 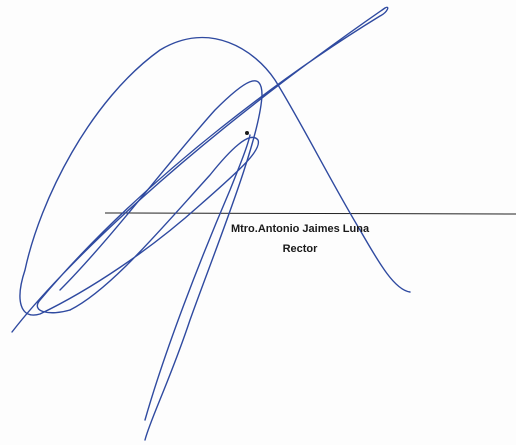 What do you see at coordinates (247, 133) in the screenshot?
I see `ink-dot` at bounding box center [247, 133].